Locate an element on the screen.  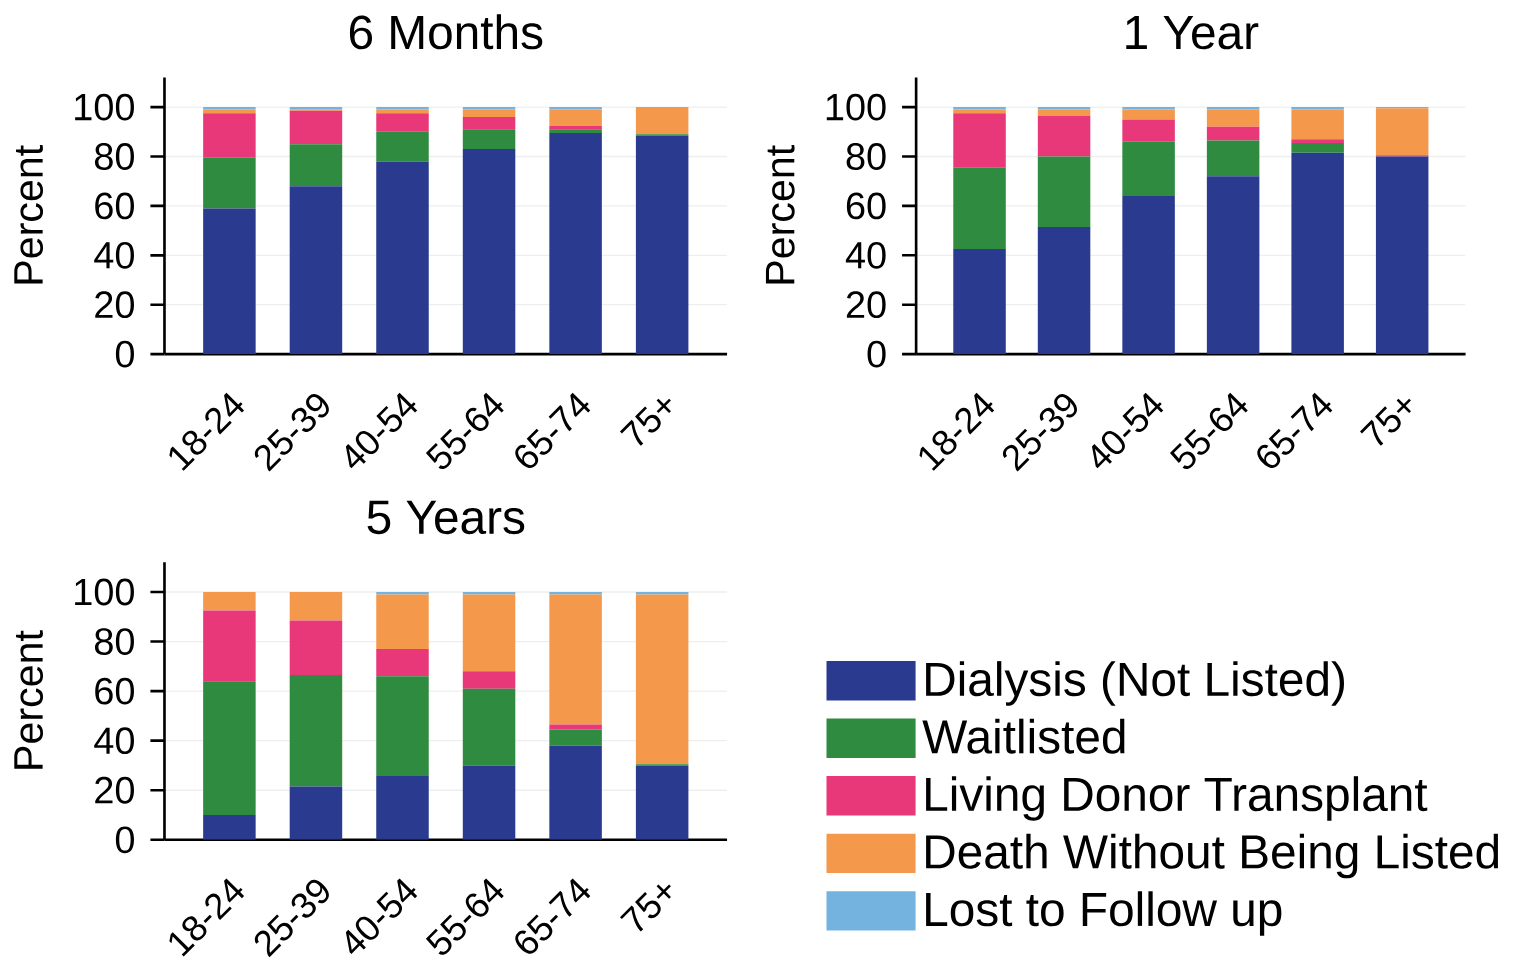
chart-title: 5 Years is located at coordinates (446, 517).